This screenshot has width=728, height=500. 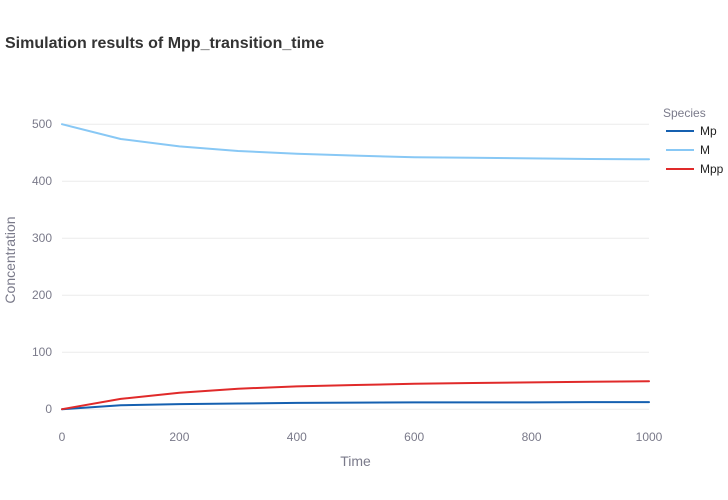 I want to click on x-tick-label: 200, so click(x=179, y=437).